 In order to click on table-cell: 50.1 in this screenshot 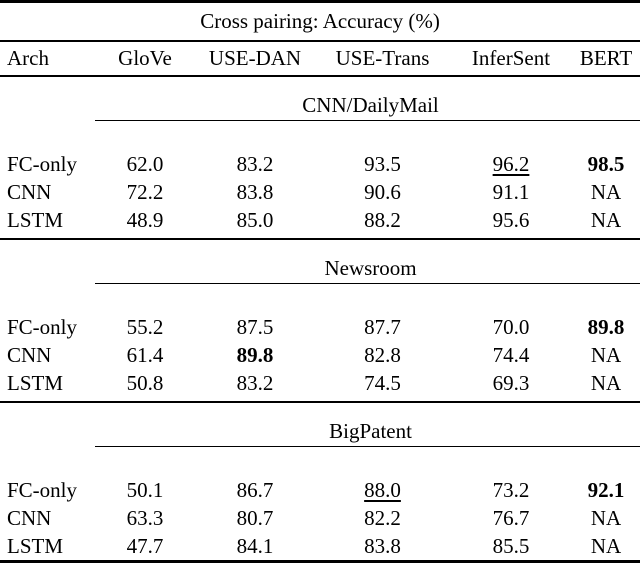, I will do `click(145, 490)`.